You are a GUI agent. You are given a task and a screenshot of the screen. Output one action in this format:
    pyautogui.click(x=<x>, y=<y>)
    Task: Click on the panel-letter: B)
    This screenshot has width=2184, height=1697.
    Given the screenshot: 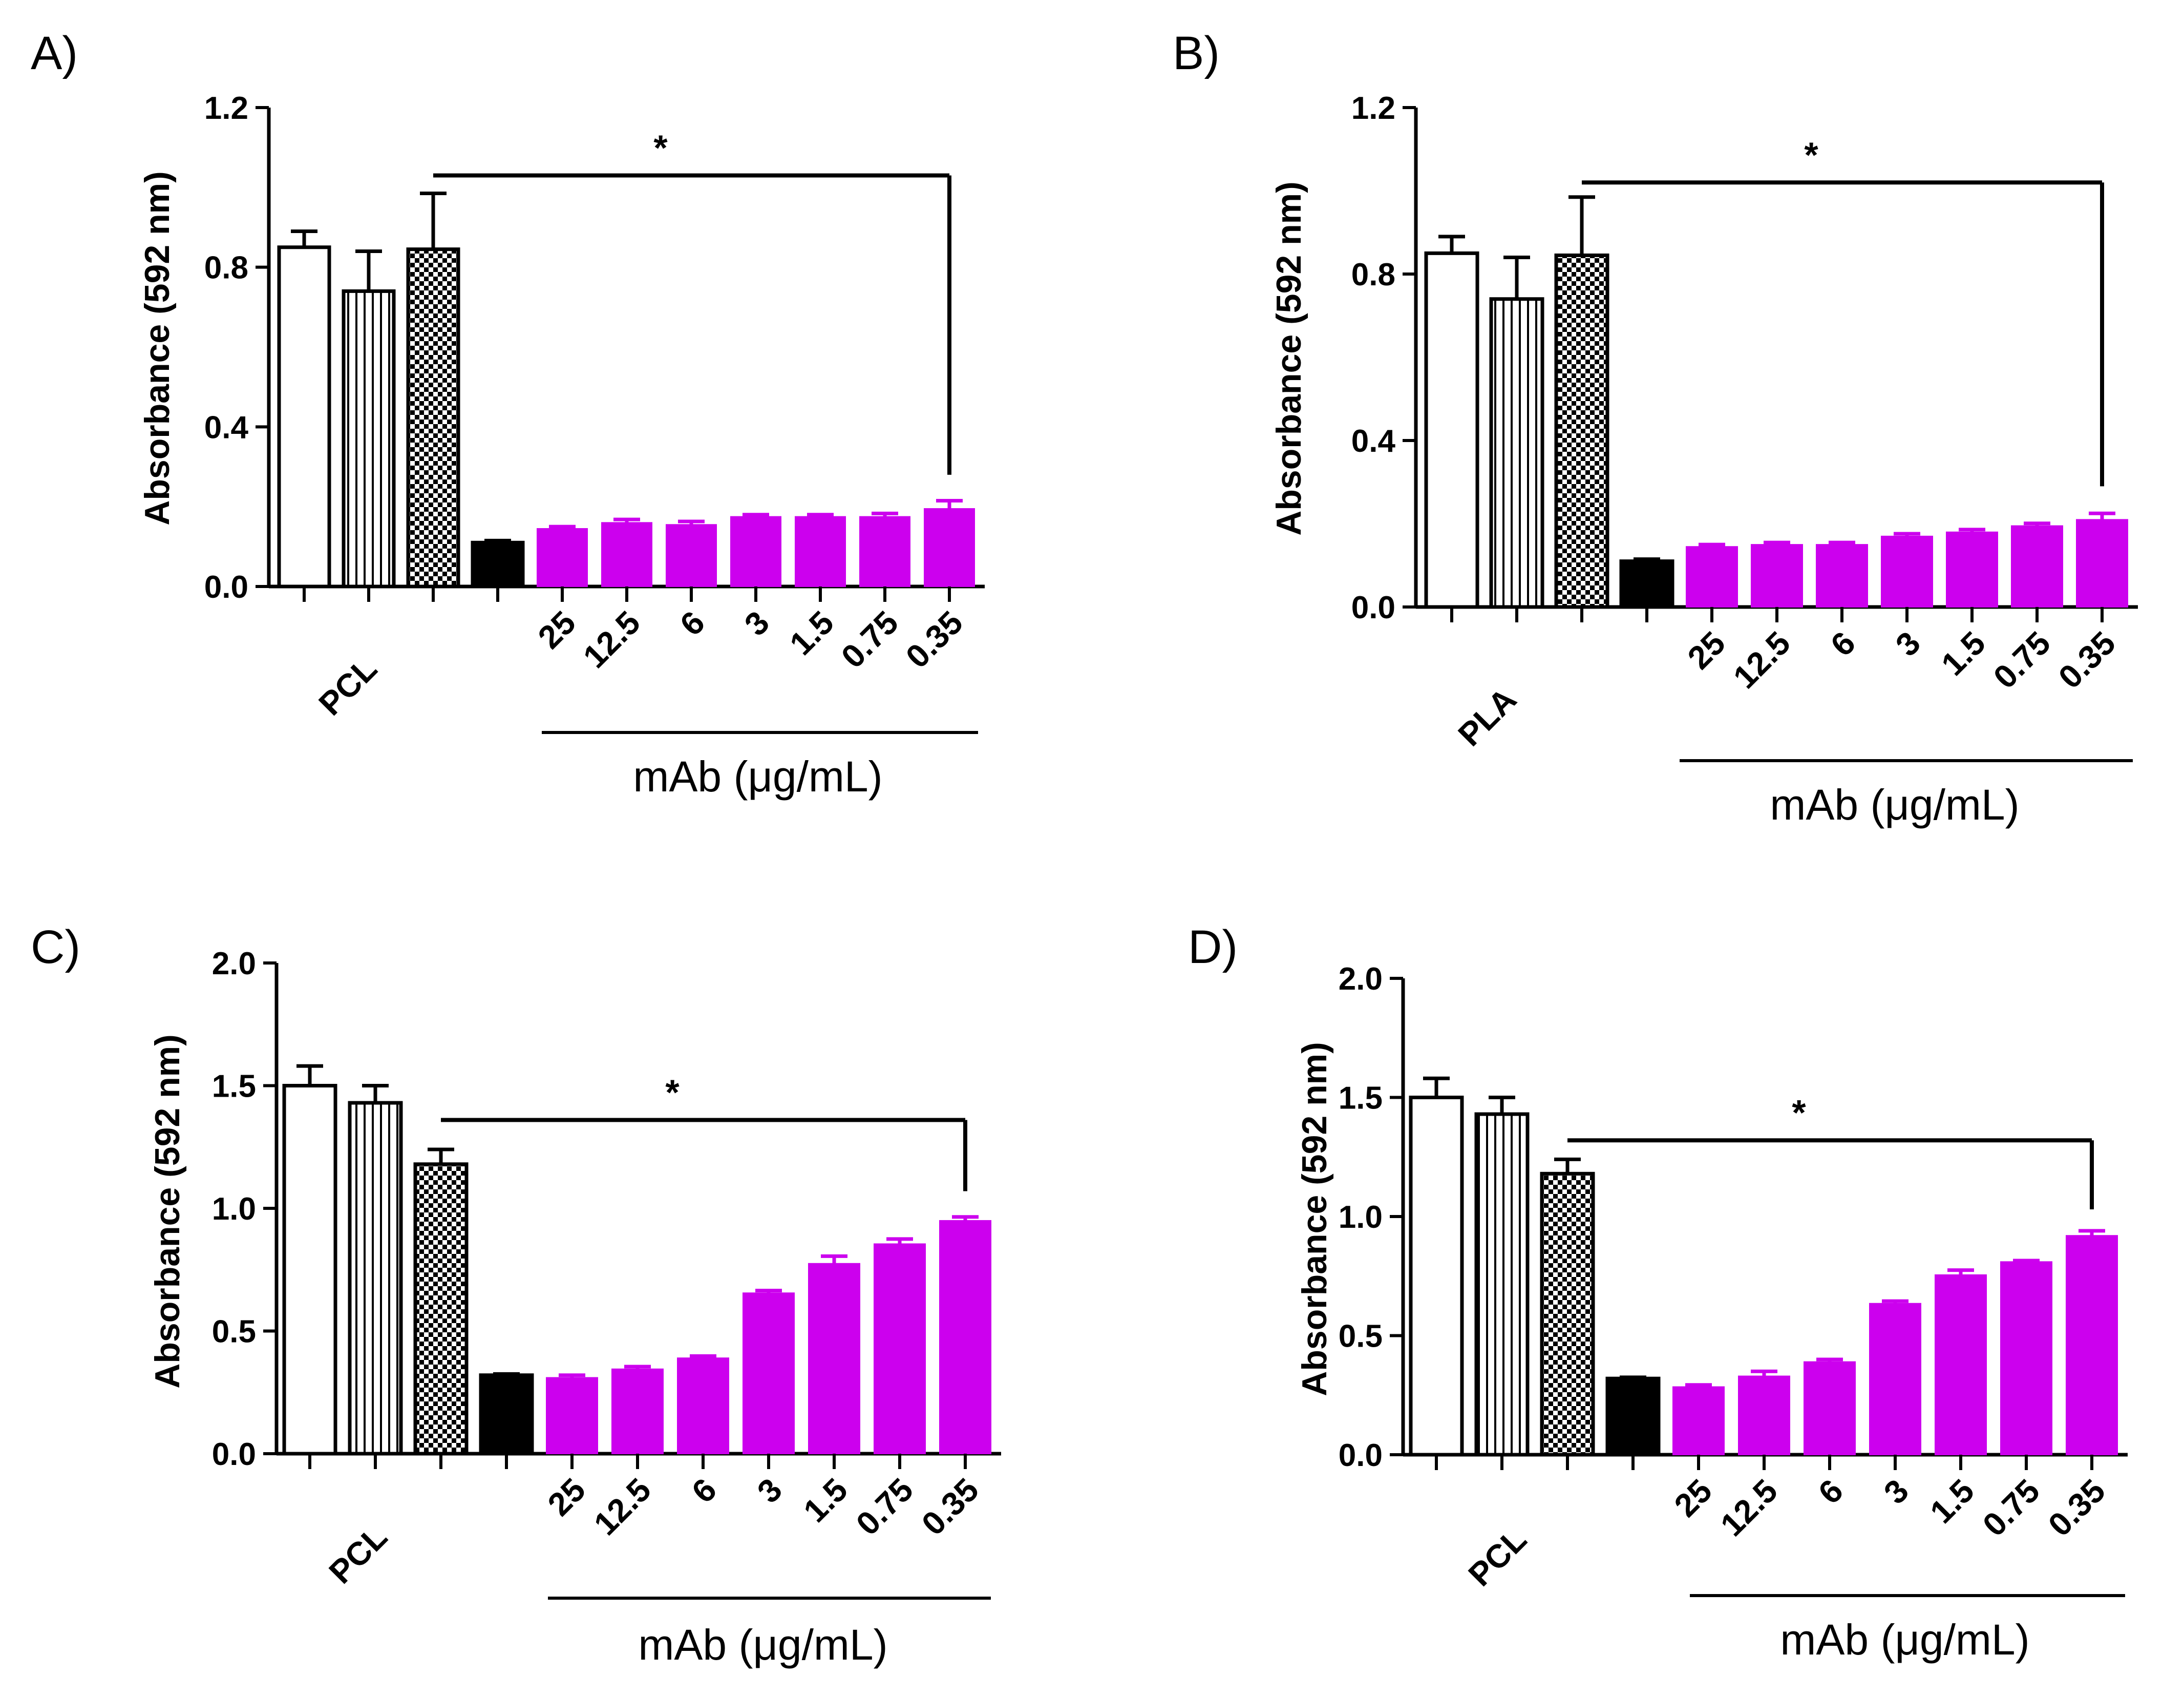 What is the action you would take?
    pyautogui.click(x=1196, y=53)
    